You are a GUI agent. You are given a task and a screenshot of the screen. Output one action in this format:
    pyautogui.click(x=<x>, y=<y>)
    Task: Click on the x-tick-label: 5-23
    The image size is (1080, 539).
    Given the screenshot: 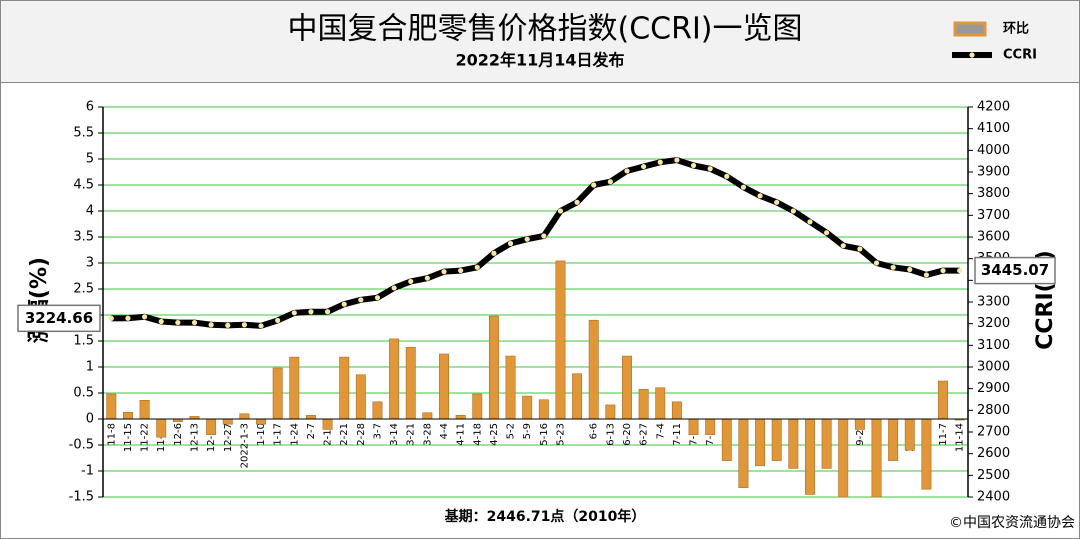 What is the action you would take?
    pyautogui.click(x=560, y=434)
    